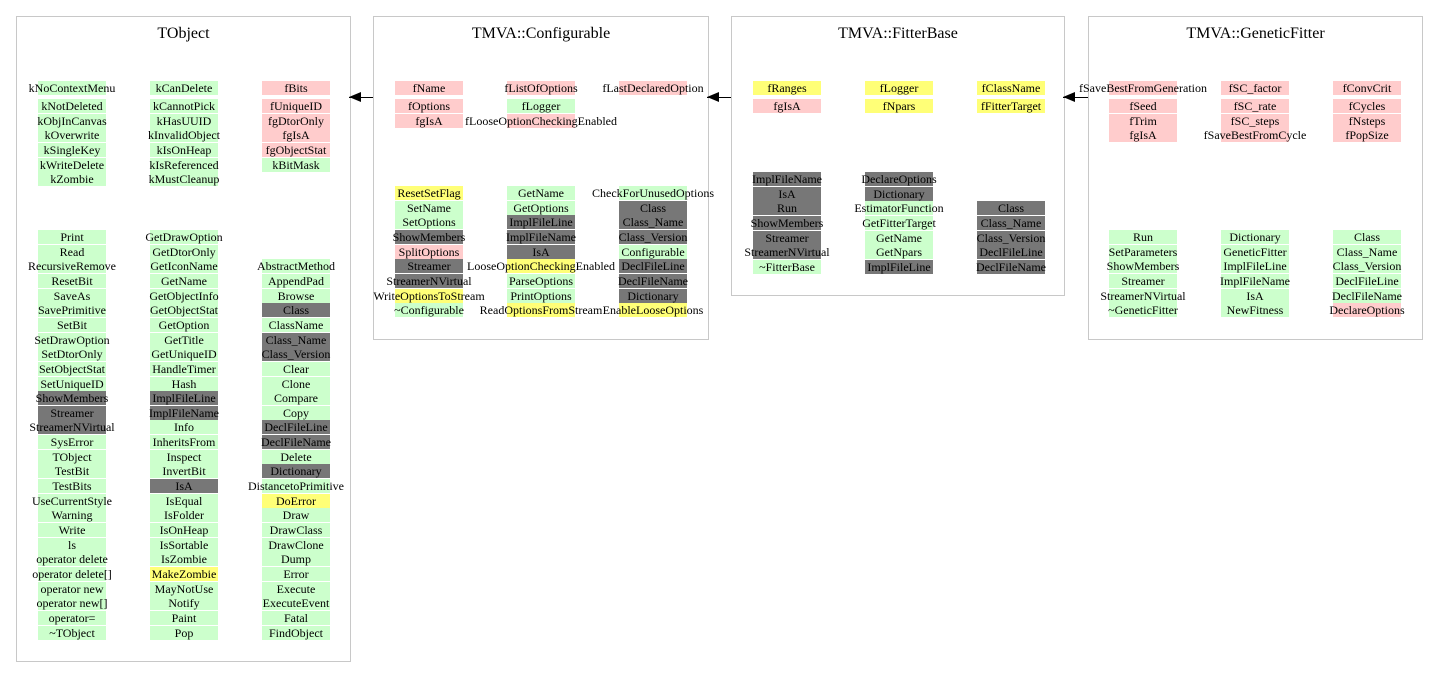 This screenshot has height=687, width=1437. What do you see at coordinates (429, 88) in the screenshot?
I see `member-name: fName` at bounding box center [429, 88].